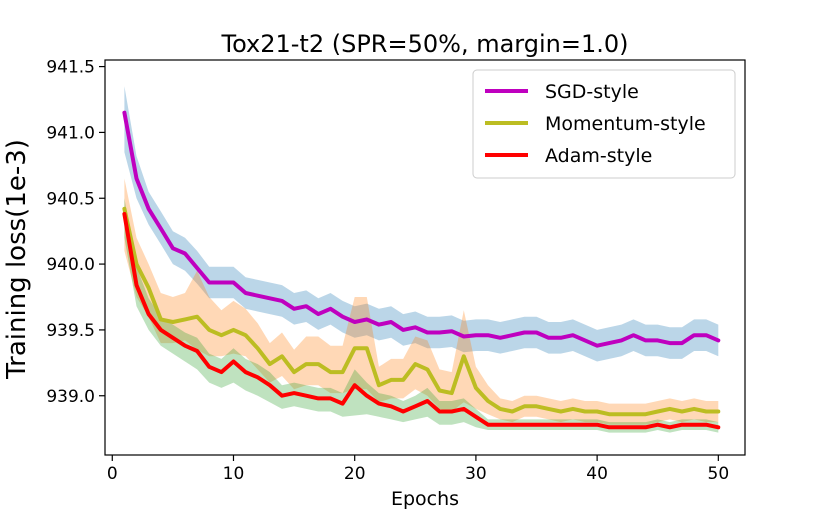 Image resolution: width=830 pixels, height=519 pixels. What do you see at coordinates (70, 265) in the screenshot?
I see `y-tick-label: 940.0` at bounding box center [70, 265].